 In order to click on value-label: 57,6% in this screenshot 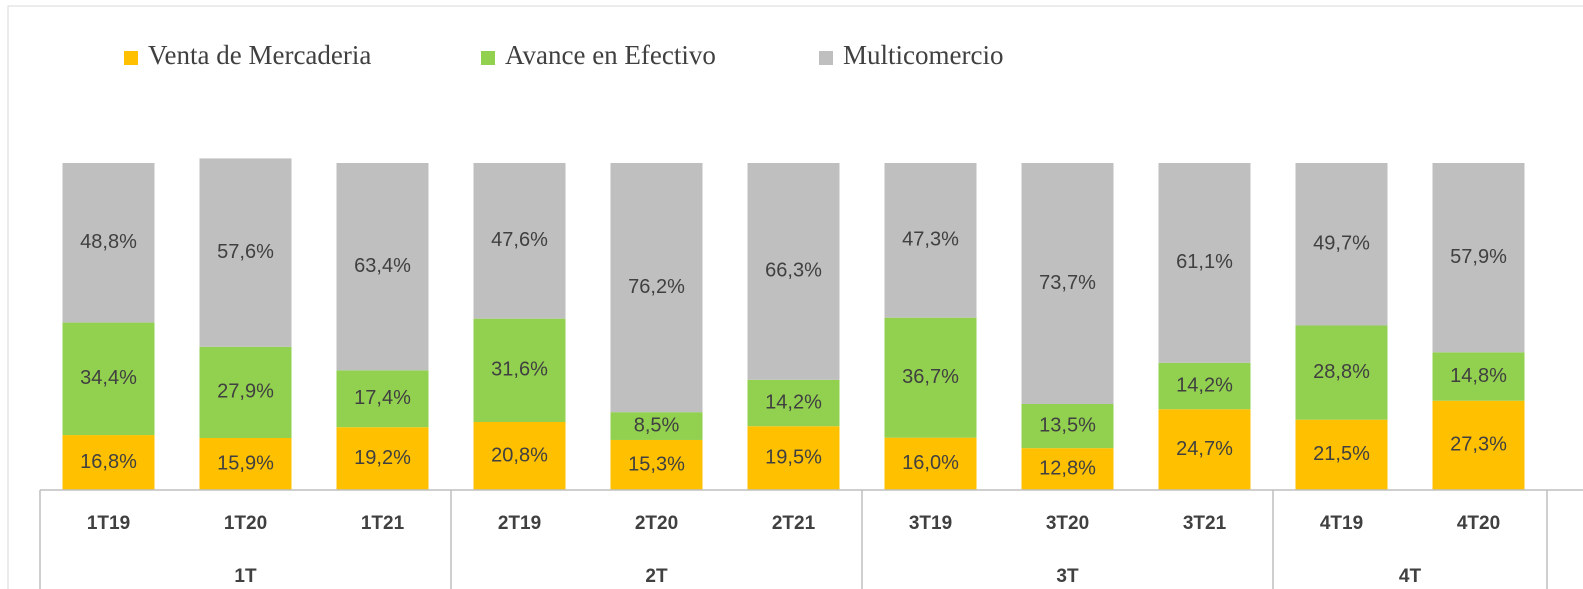, I will do `click(245, 252)`.